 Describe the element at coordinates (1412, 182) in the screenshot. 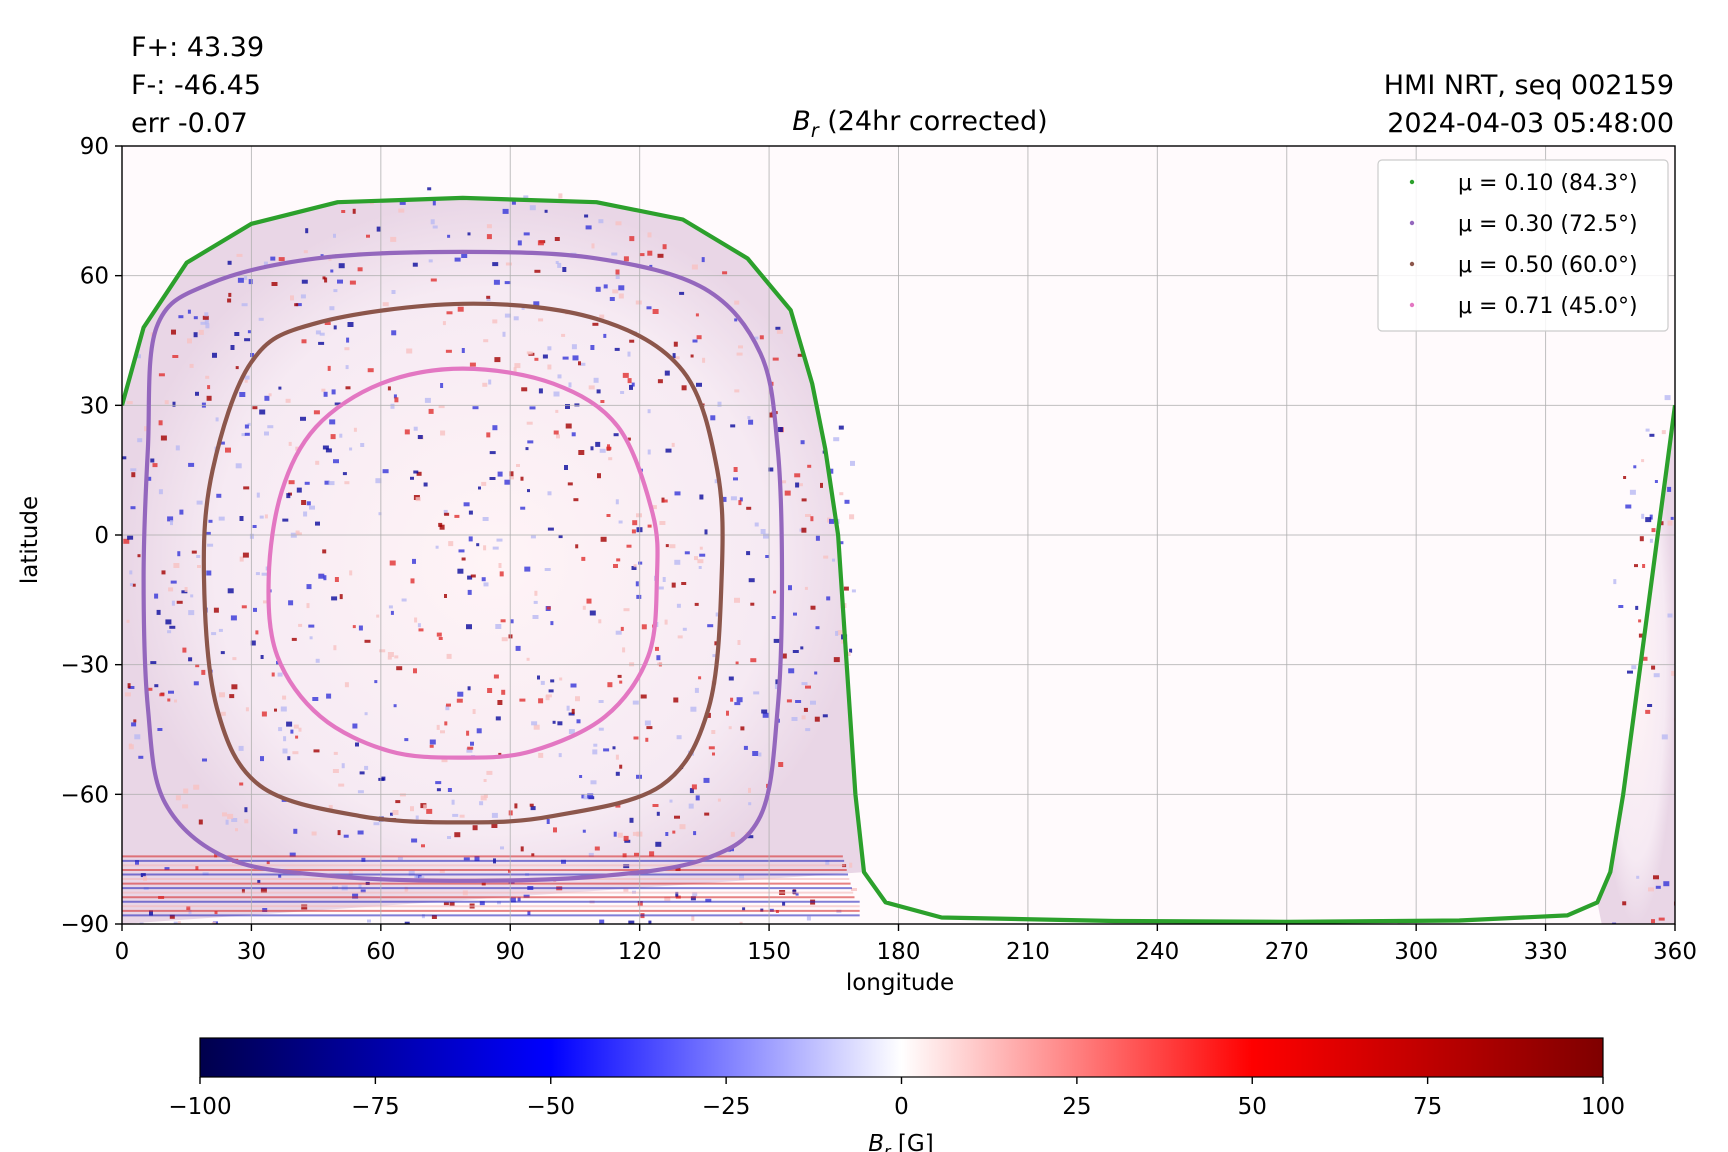

I see `legend-marker` at that location.